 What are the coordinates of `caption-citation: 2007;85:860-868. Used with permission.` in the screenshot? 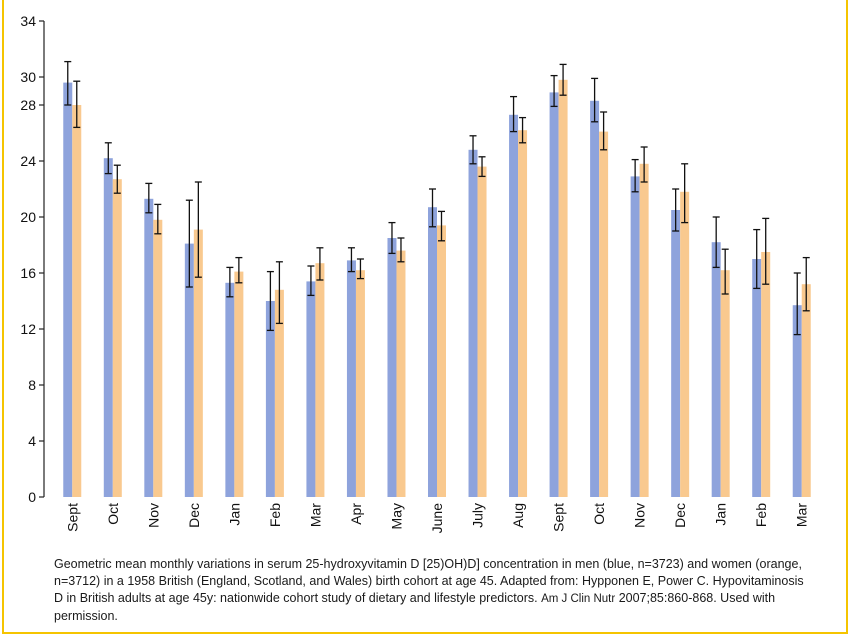 It's located at (415, 607).